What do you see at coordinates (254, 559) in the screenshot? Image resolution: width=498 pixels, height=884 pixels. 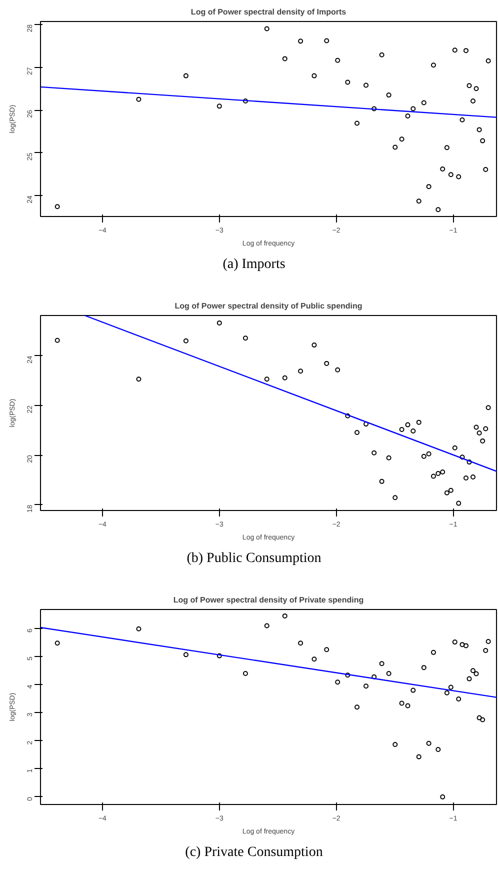 I see `text: (b) Public Consumption` at bounding box center [254, 559].